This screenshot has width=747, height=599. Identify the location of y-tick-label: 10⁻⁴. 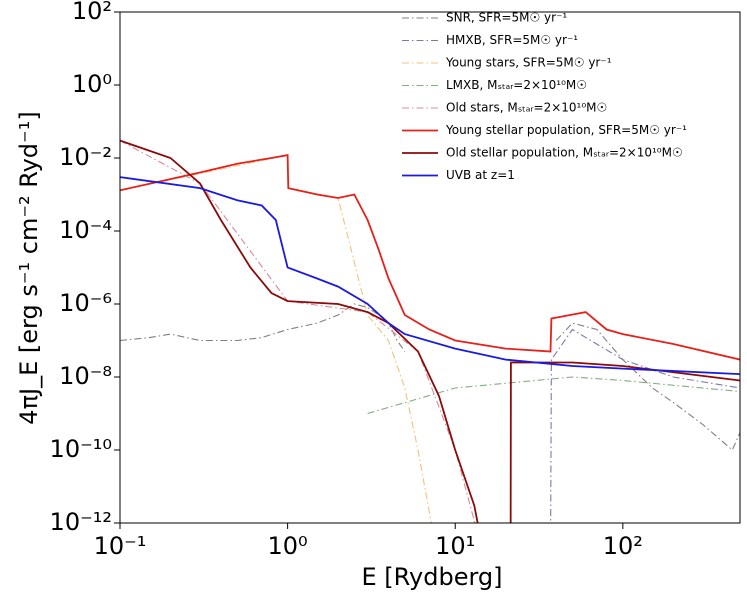
(85, 230).